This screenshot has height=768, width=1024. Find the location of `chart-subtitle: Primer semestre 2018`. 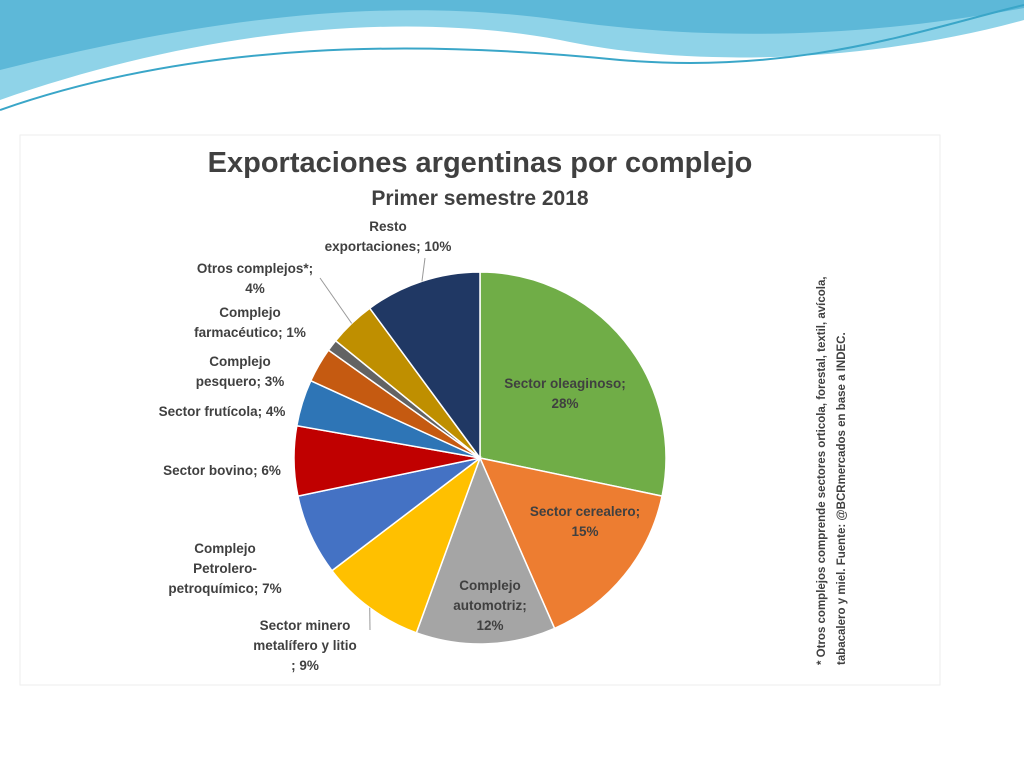

chart-subtitle: Primer semestre 2018 is located at coordinates (479, 198).